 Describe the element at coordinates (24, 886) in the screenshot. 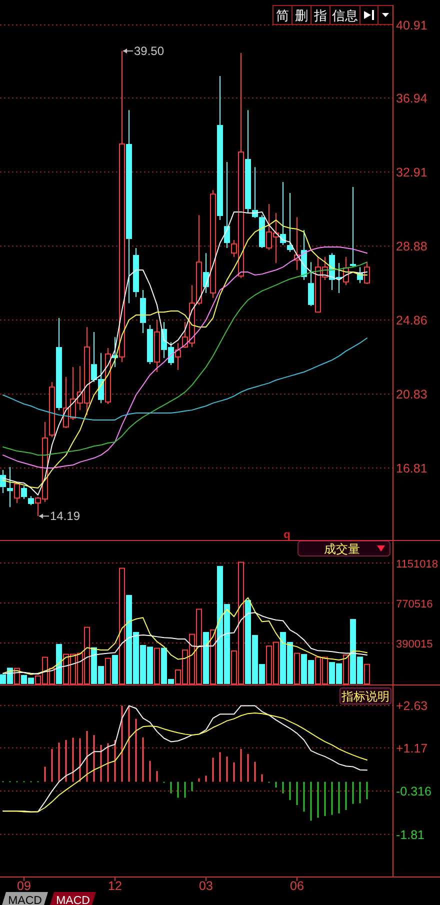

I see `x-tick-label: 09` at that location.